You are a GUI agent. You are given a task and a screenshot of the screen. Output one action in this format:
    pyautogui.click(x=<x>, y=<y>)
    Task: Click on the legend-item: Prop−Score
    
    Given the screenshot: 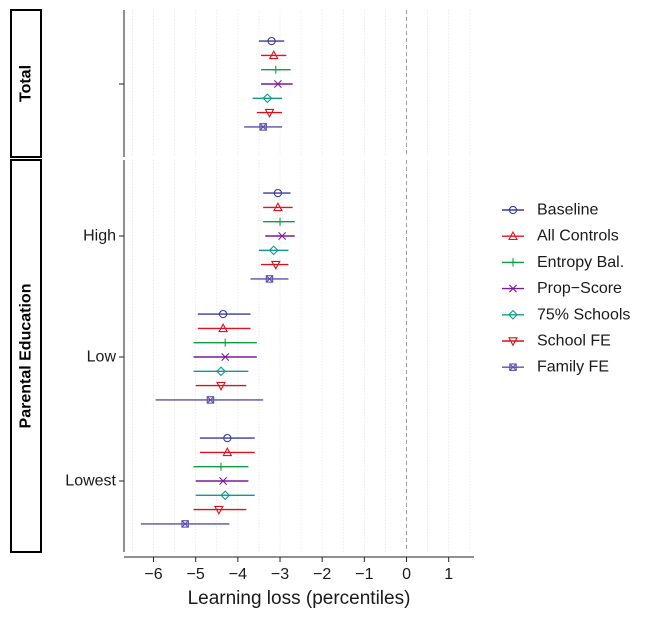 What is the action you would take?
    pyautogui.click(x=562, y=288)
    